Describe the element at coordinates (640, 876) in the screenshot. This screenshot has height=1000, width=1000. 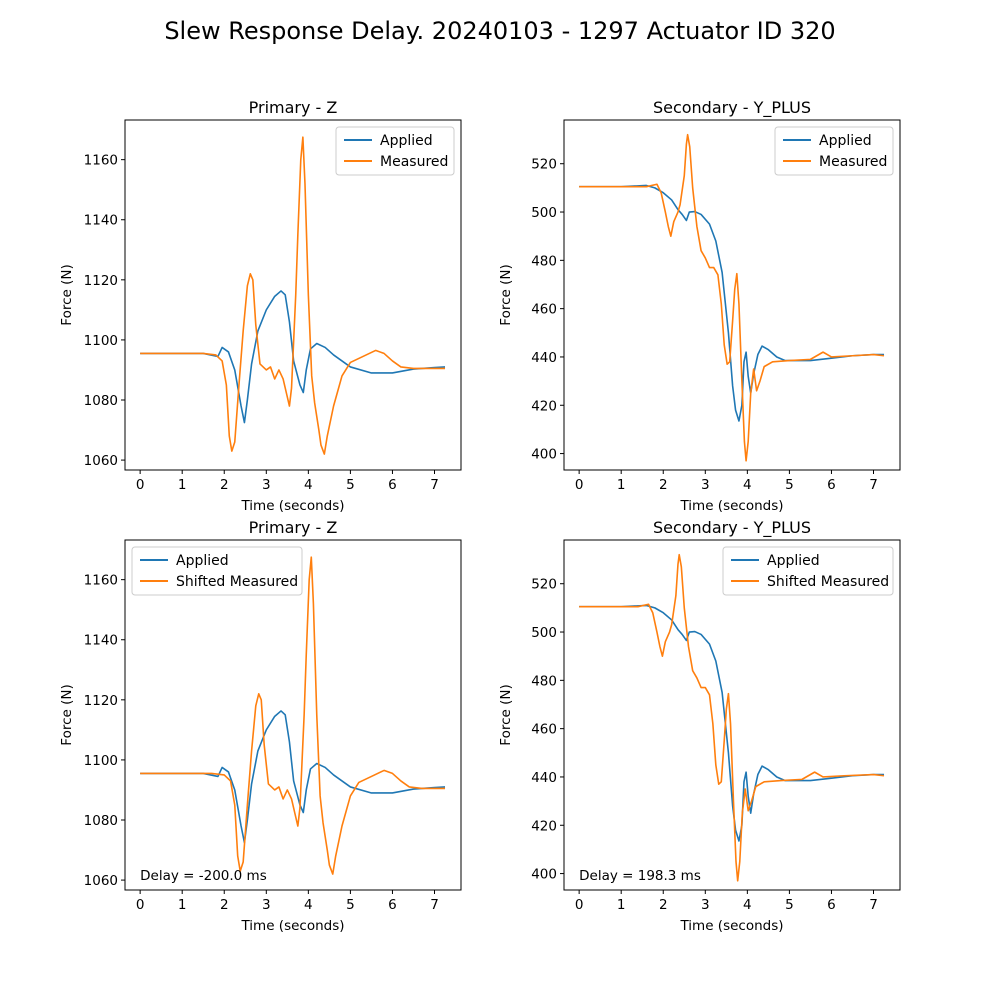
I see `delay-annotation: Delay = 198.3 ms` at that location.